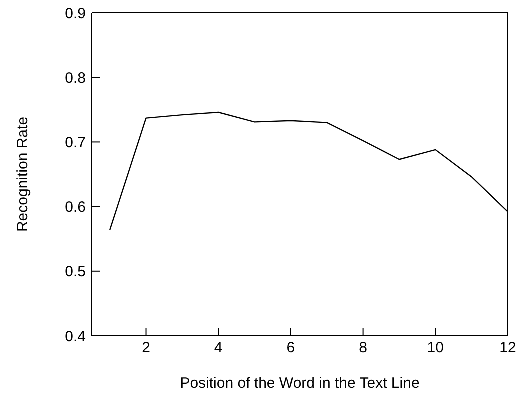  Describe the element at coordinates (75, 13) in the screenshot. I see `y-tick-label: 0.9` at that location.